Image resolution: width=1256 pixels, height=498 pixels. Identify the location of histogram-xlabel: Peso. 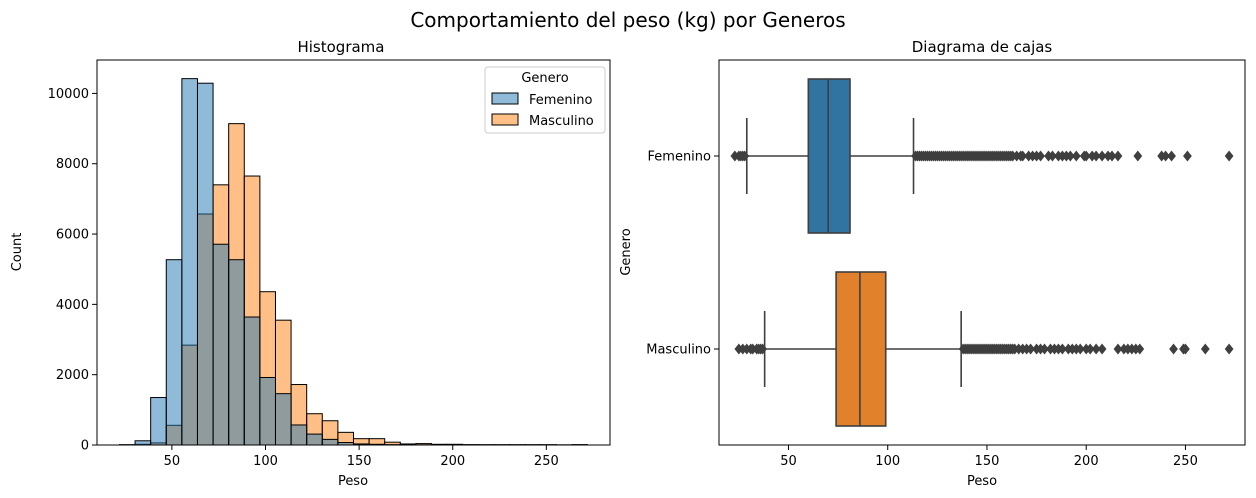
(353, 481).